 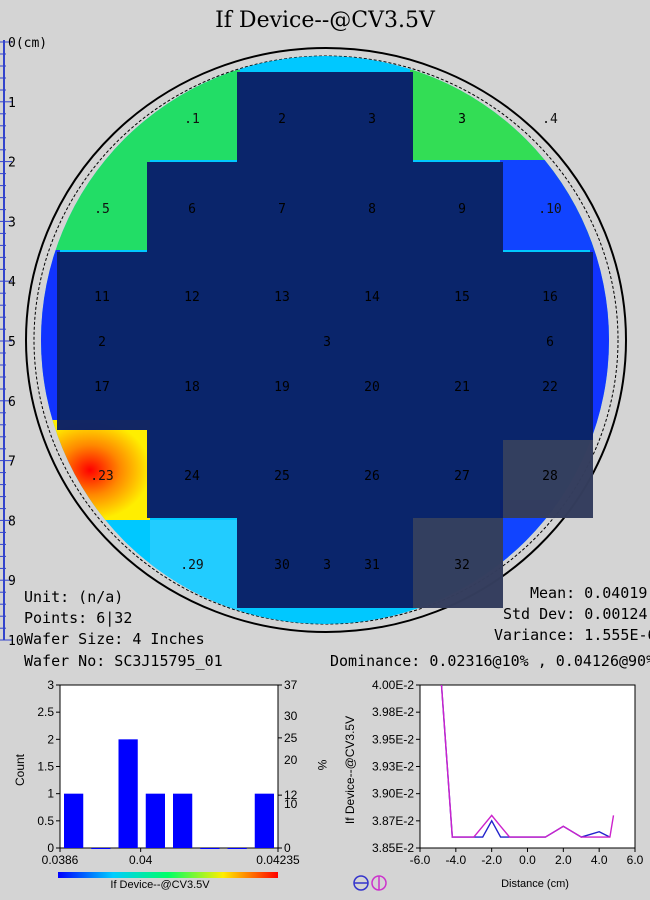 I want to click on ruler-label: 7, so click(x=12, y=462).